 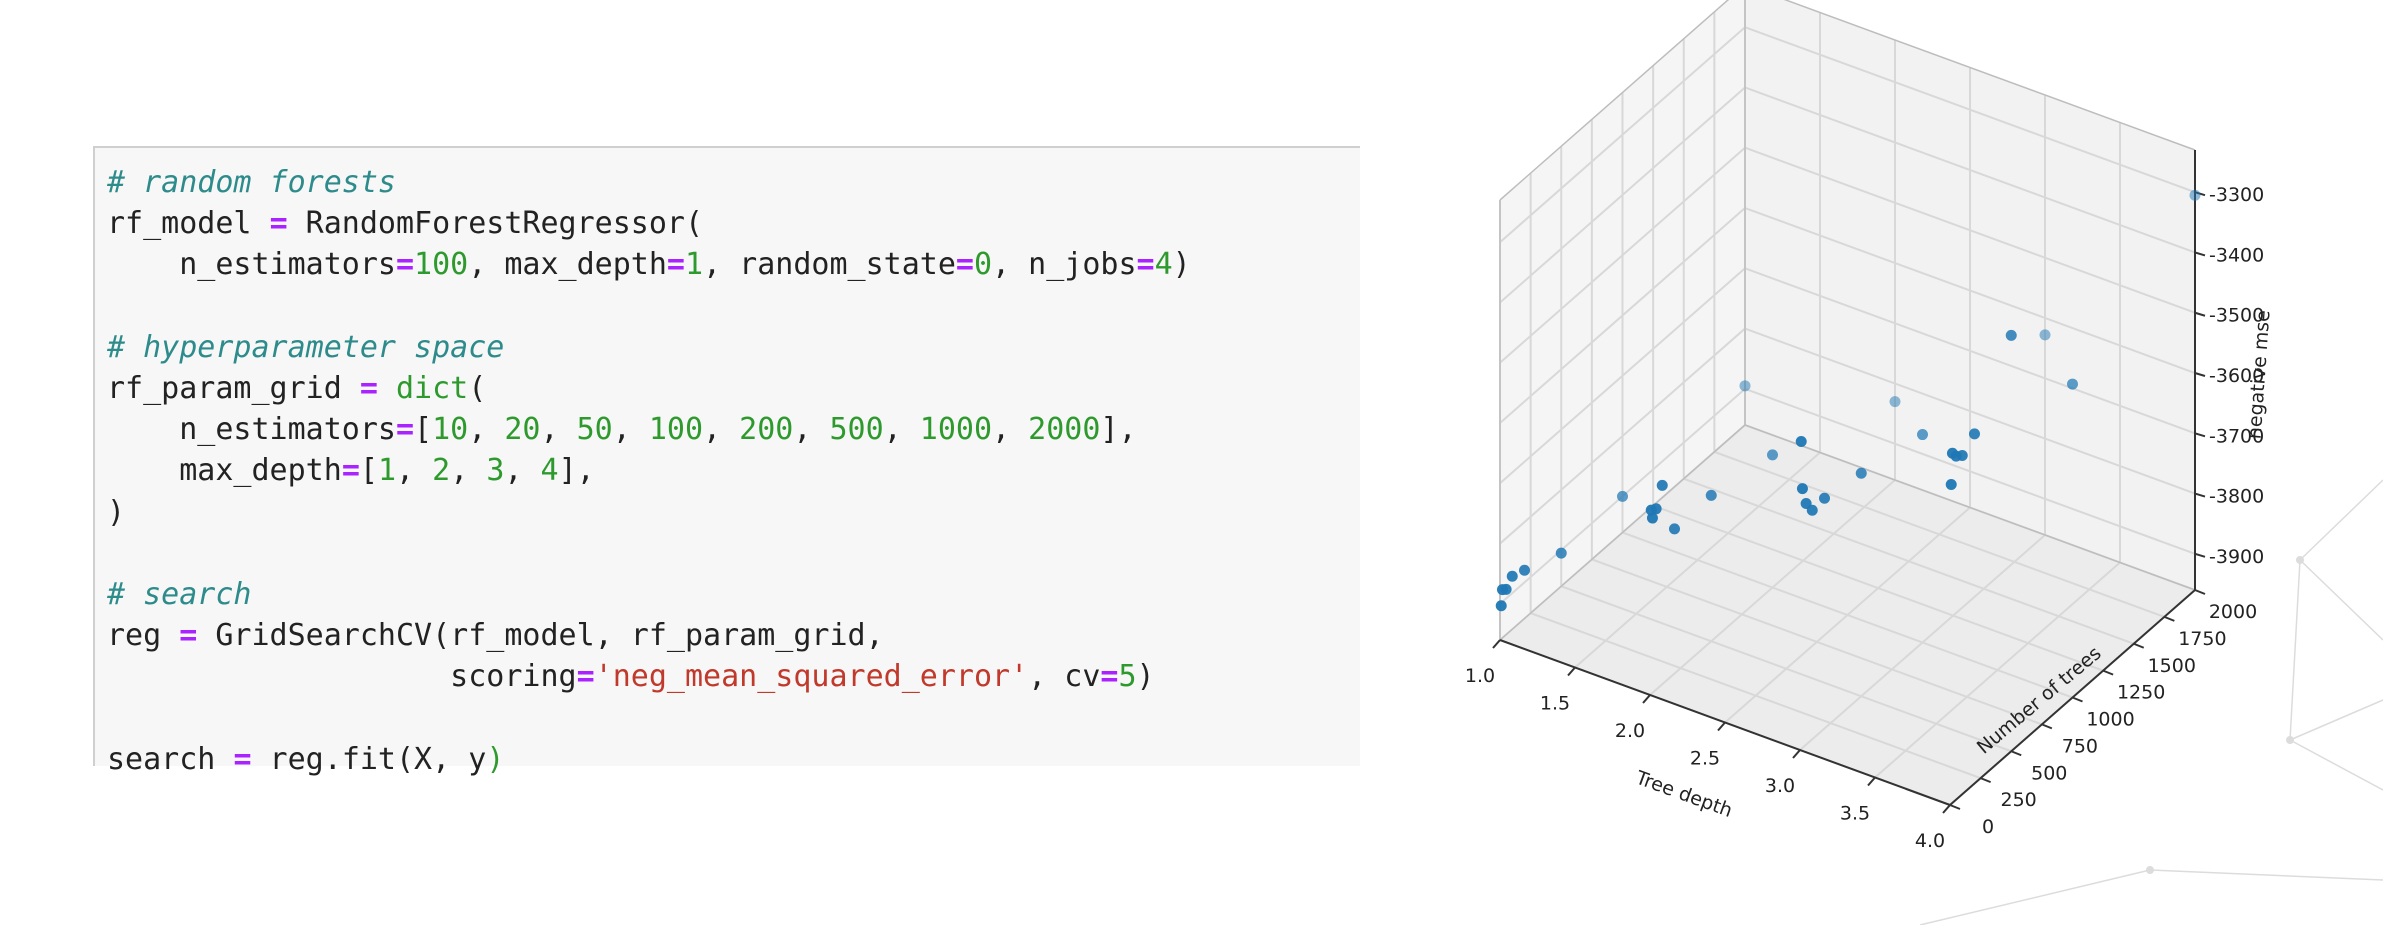 What do you see at coordinates (188, 224) in the screenshot?
I see `code-token: rf_model` at bounding box center [188, 224].